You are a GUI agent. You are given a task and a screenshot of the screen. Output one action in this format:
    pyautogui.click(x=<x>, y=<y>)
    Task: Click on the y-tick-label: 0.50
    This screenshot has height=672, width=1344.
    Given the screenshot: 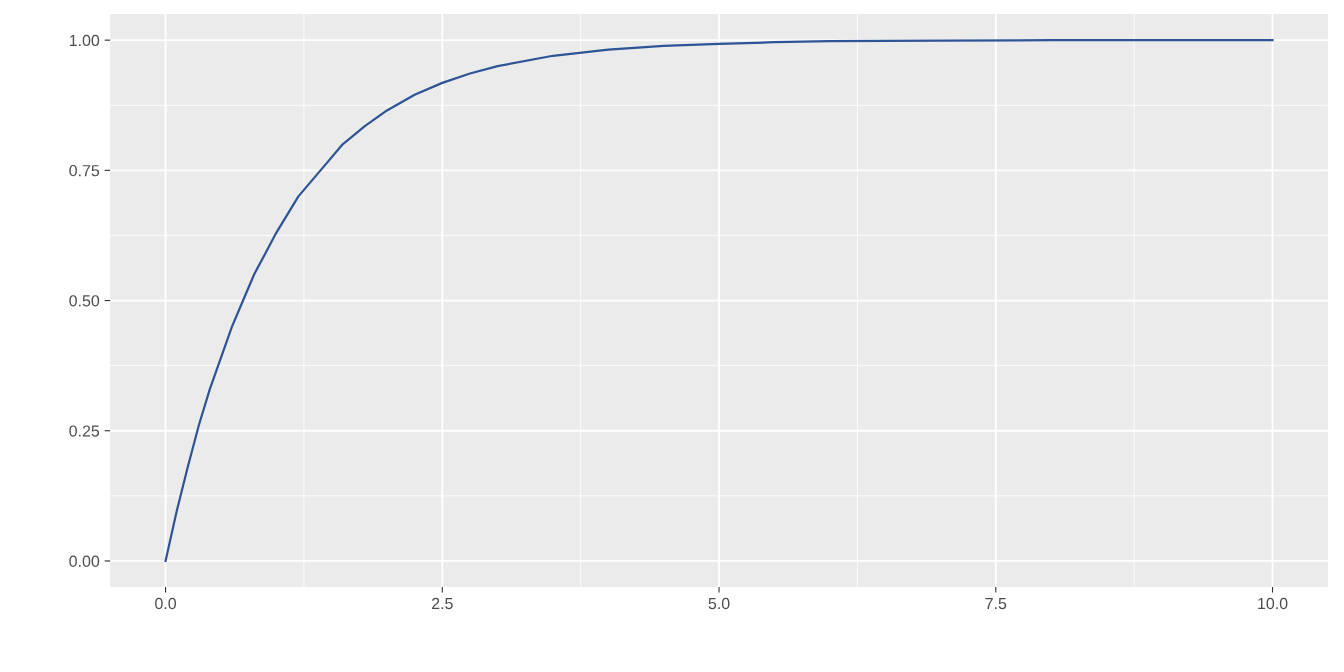 What is the action you would take?
    pyautogui.click(x=84, y=301)
    